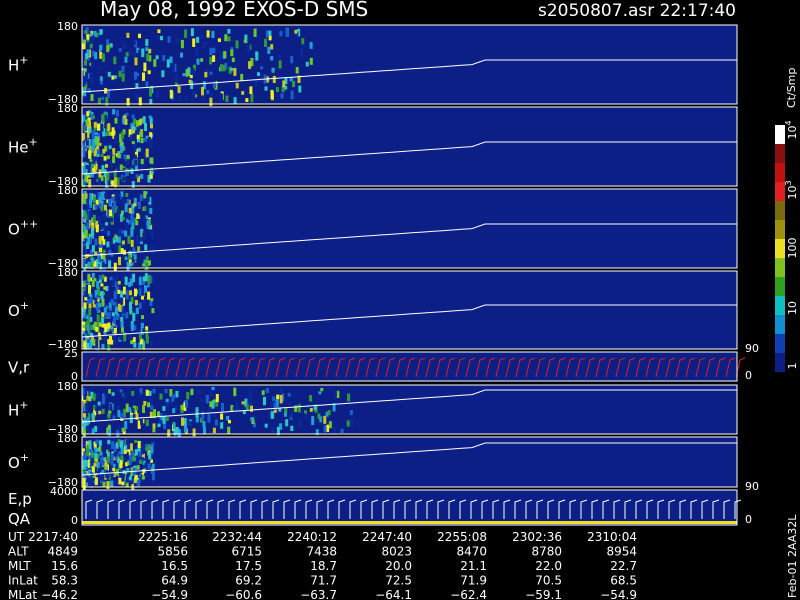  I want to click on right-tick-label: 90, so click(752, 486).